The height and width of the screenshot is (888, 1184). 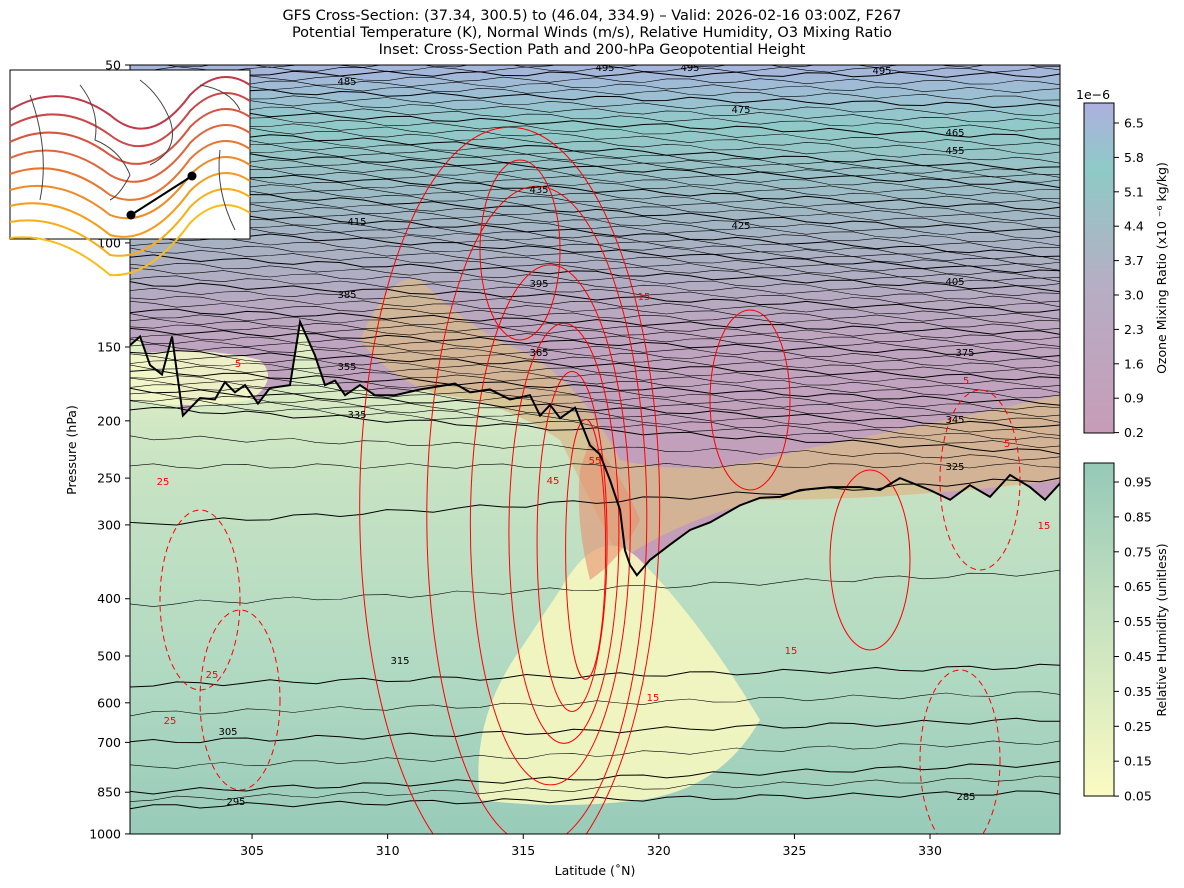 I want to click on theta-label: 365, so click(x=538, y=353).